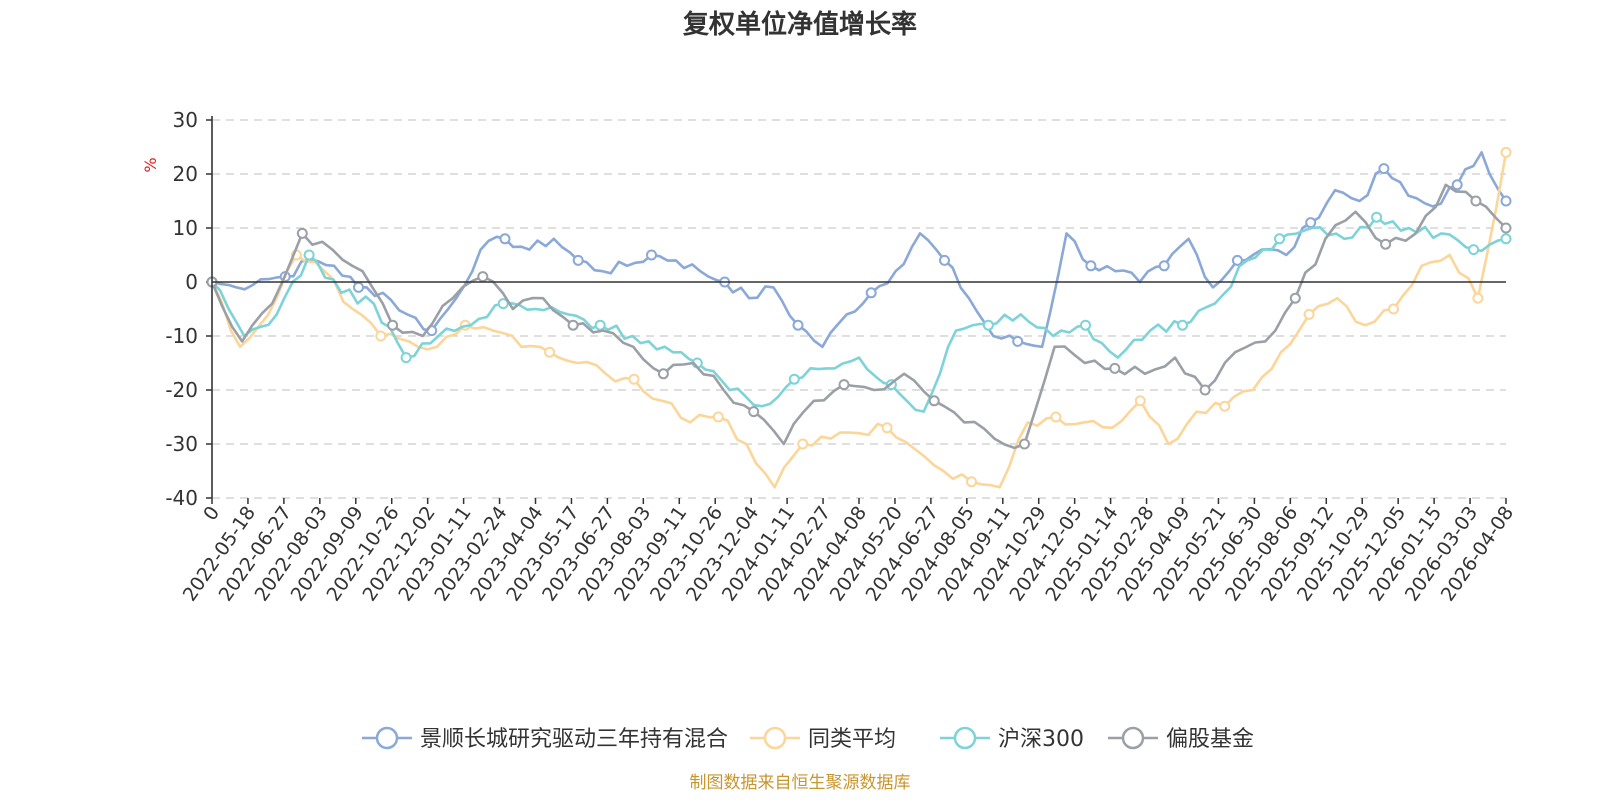  What do you see at coordinates (185, 174) in the screenshot?
I see `y-tick-label: 20` at bounding box center [185, 174].